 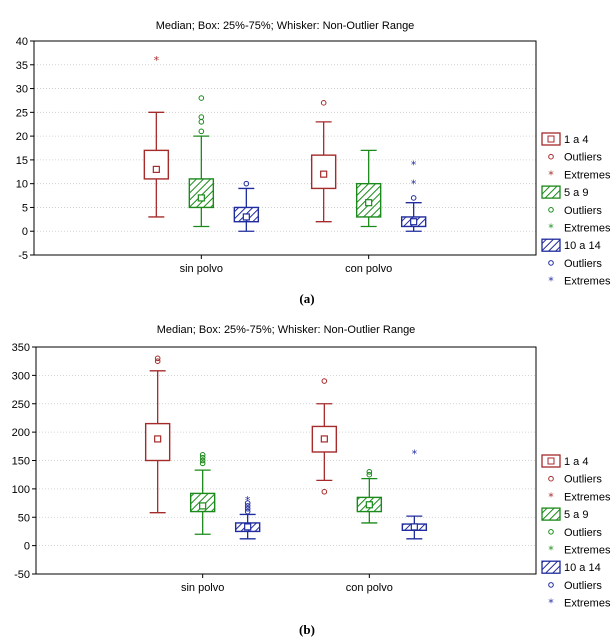 I want to click on legend-item: 1 a 4, so click(x=564, y=461).